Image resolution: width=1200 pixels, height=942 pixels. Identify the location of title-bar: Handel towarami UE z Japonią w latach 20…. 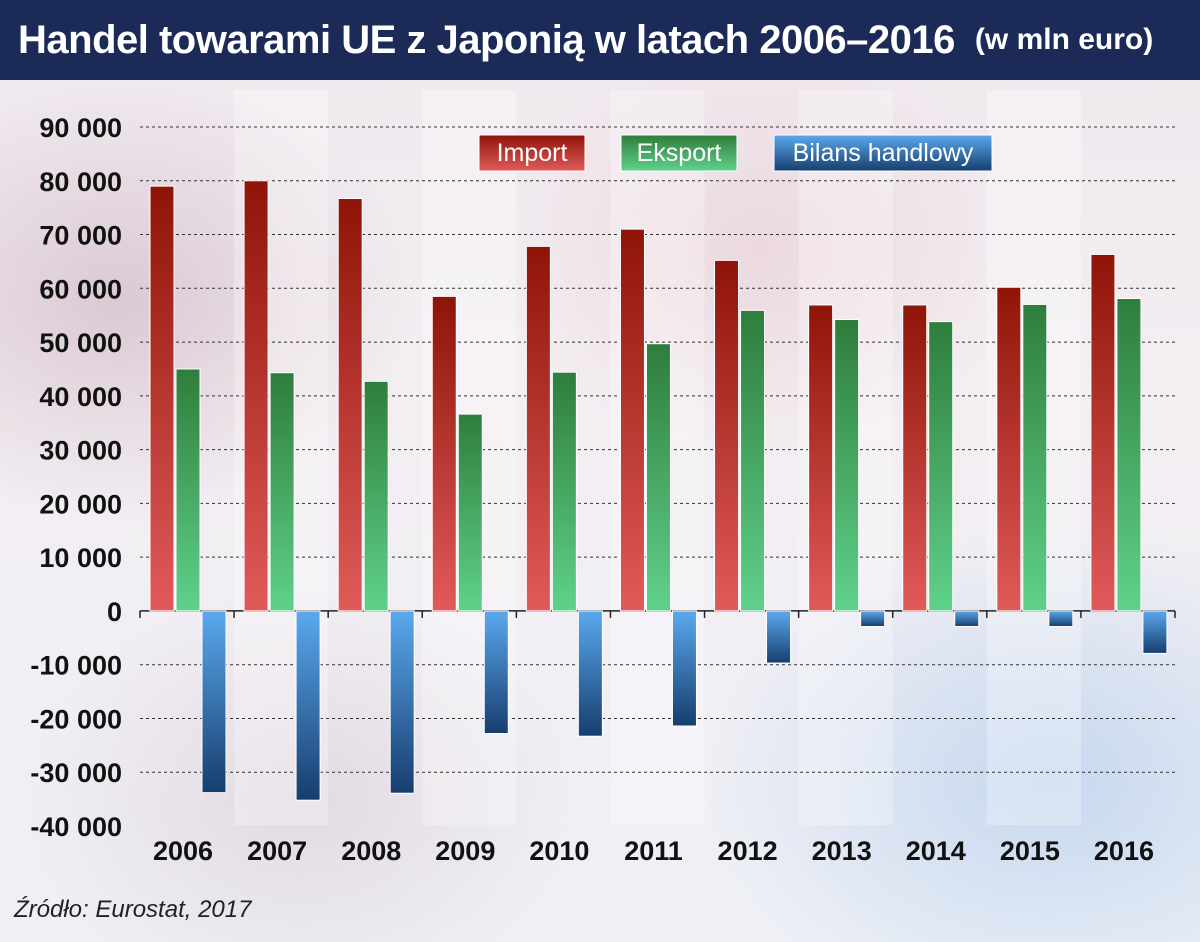
(600, 40).